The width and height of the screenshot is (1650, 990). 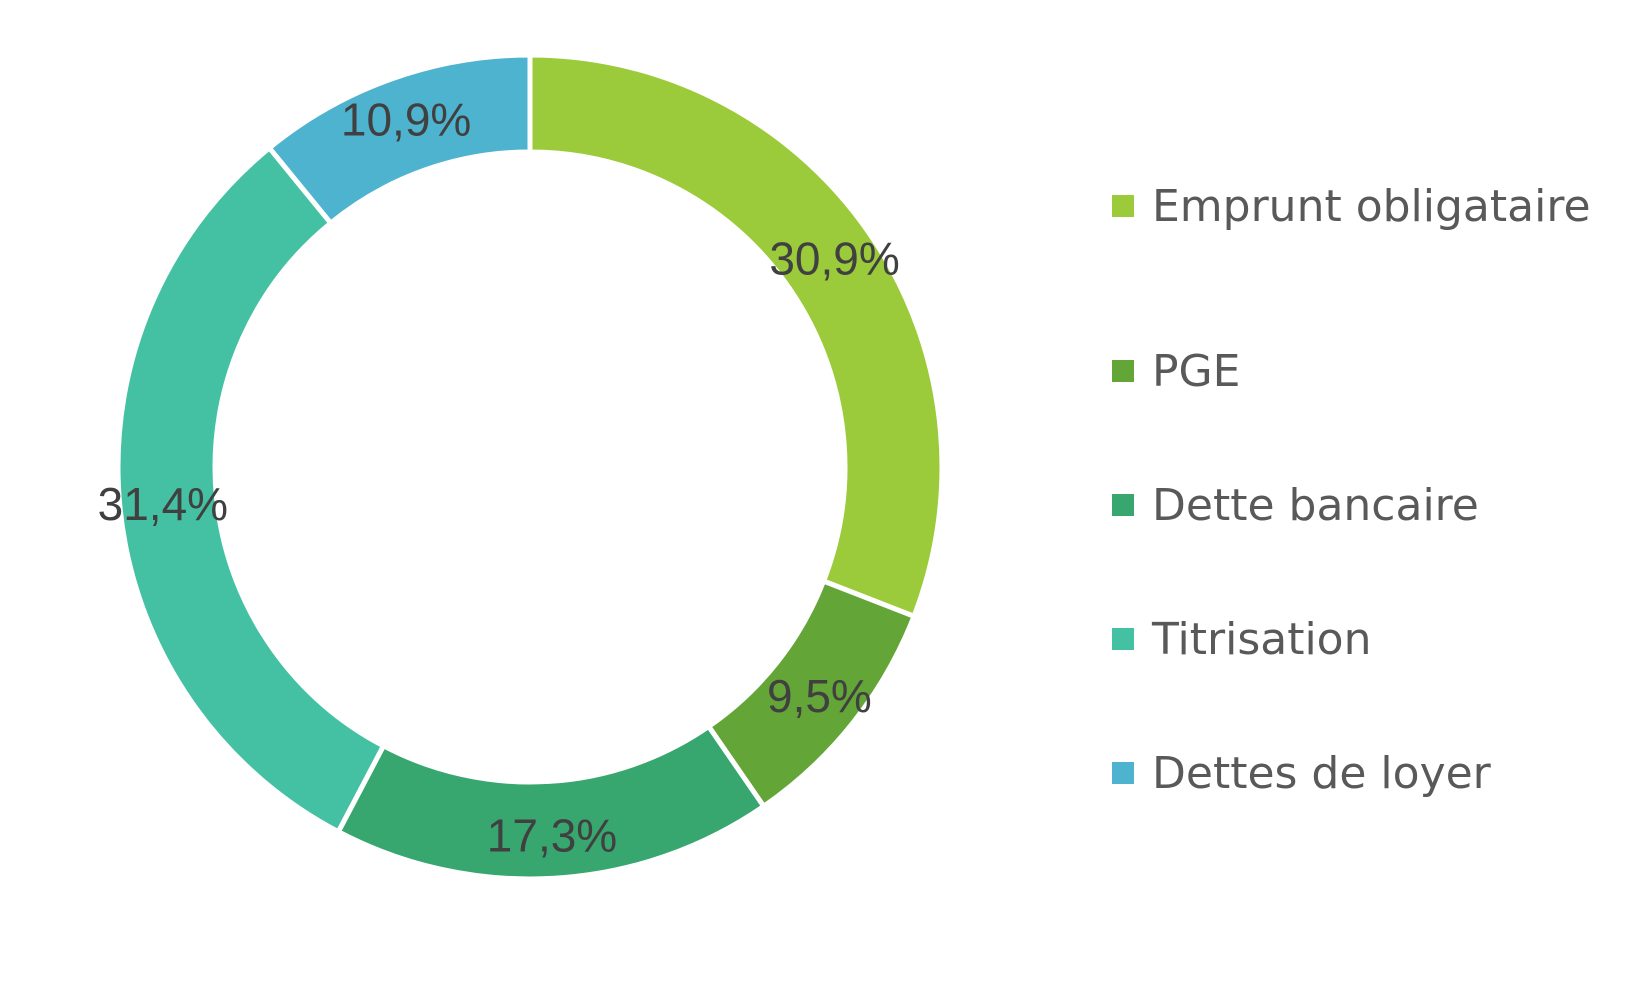 I want to click on legend-swatch-titrisation, so click(x=1123, y=639).